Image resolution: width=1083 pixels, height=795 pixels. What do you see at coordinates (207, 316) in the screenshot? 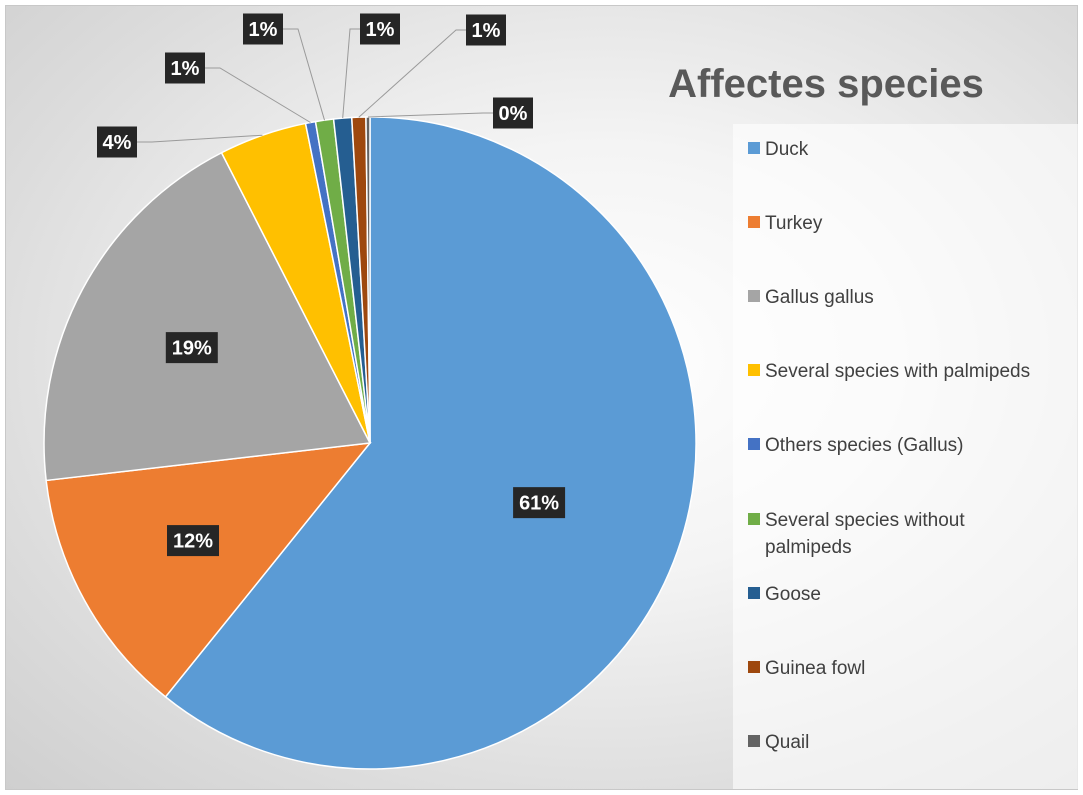
I see `slice-gallus-gallus` at bounding box center [207, 316].